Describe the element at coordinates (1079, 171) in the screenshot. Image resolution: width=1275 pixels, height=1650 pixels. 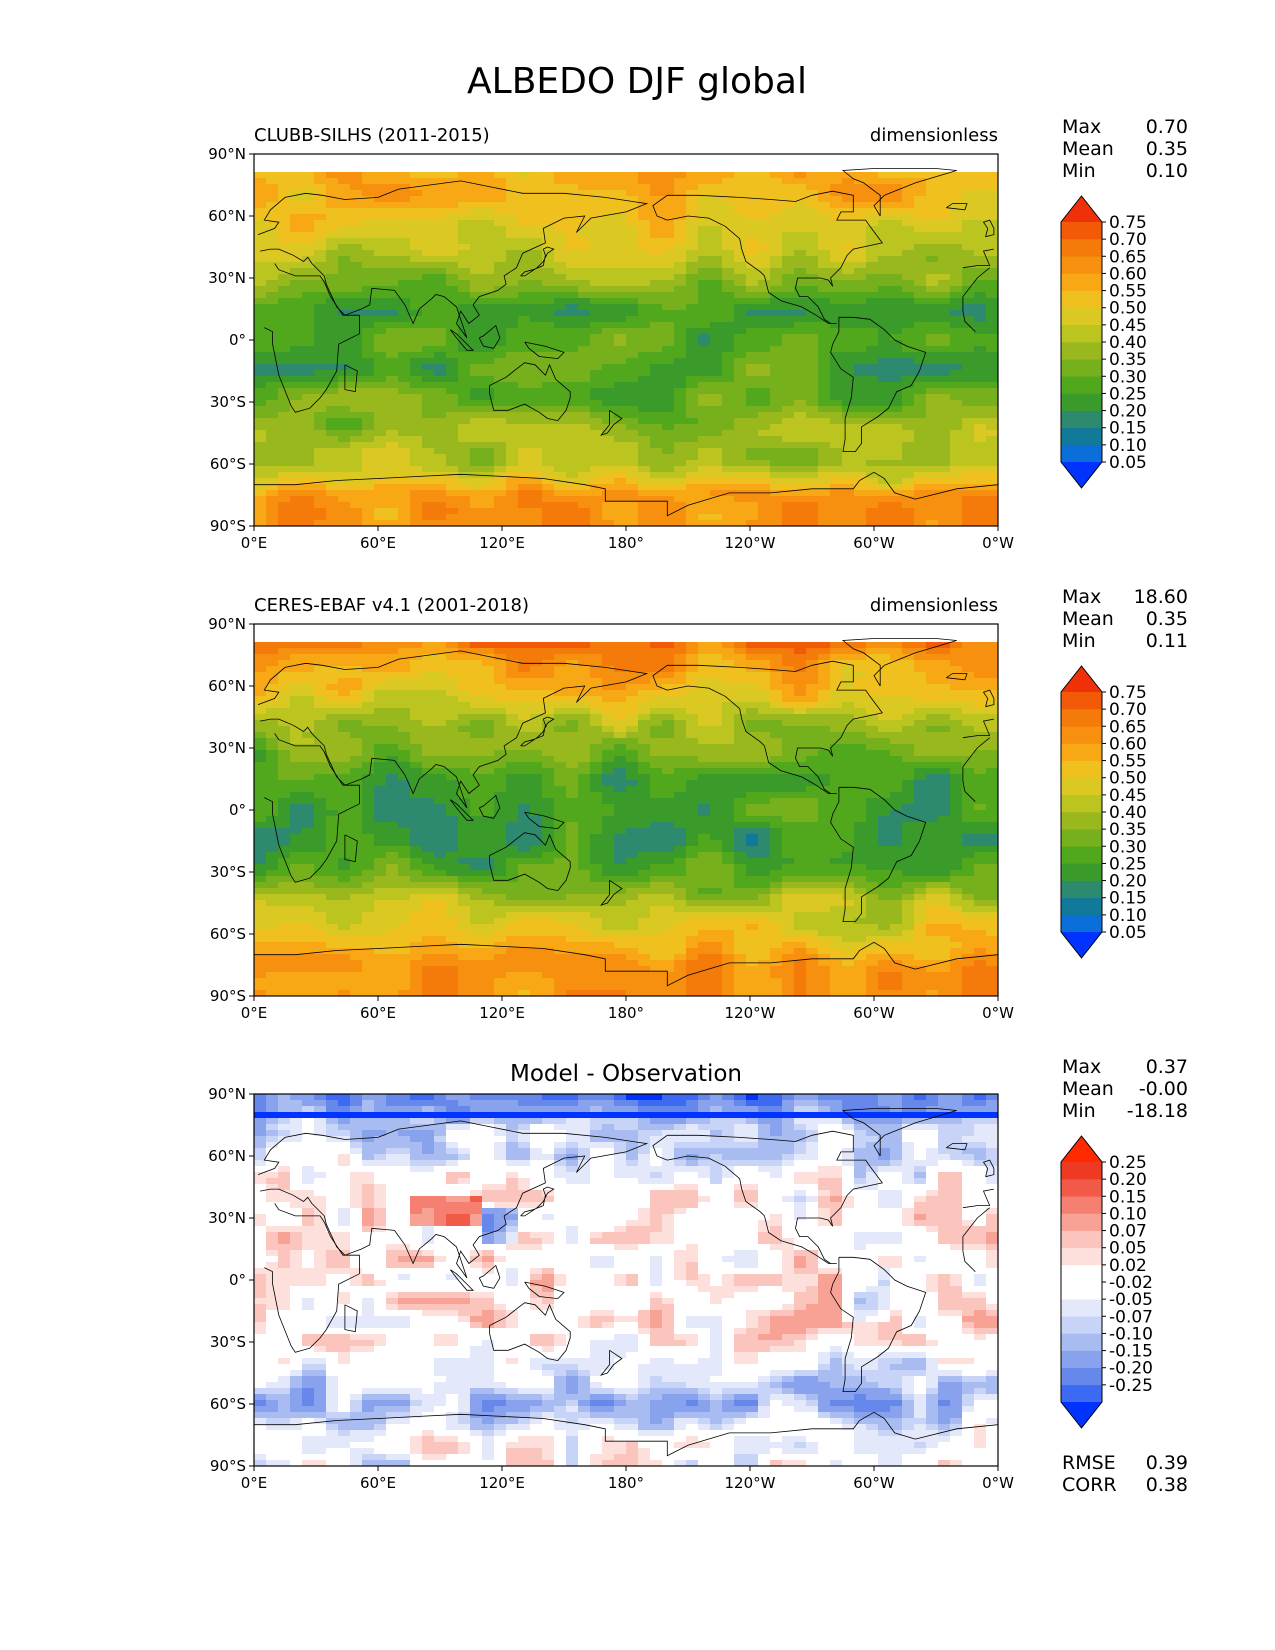
I see `stat-label: Min` at that location.